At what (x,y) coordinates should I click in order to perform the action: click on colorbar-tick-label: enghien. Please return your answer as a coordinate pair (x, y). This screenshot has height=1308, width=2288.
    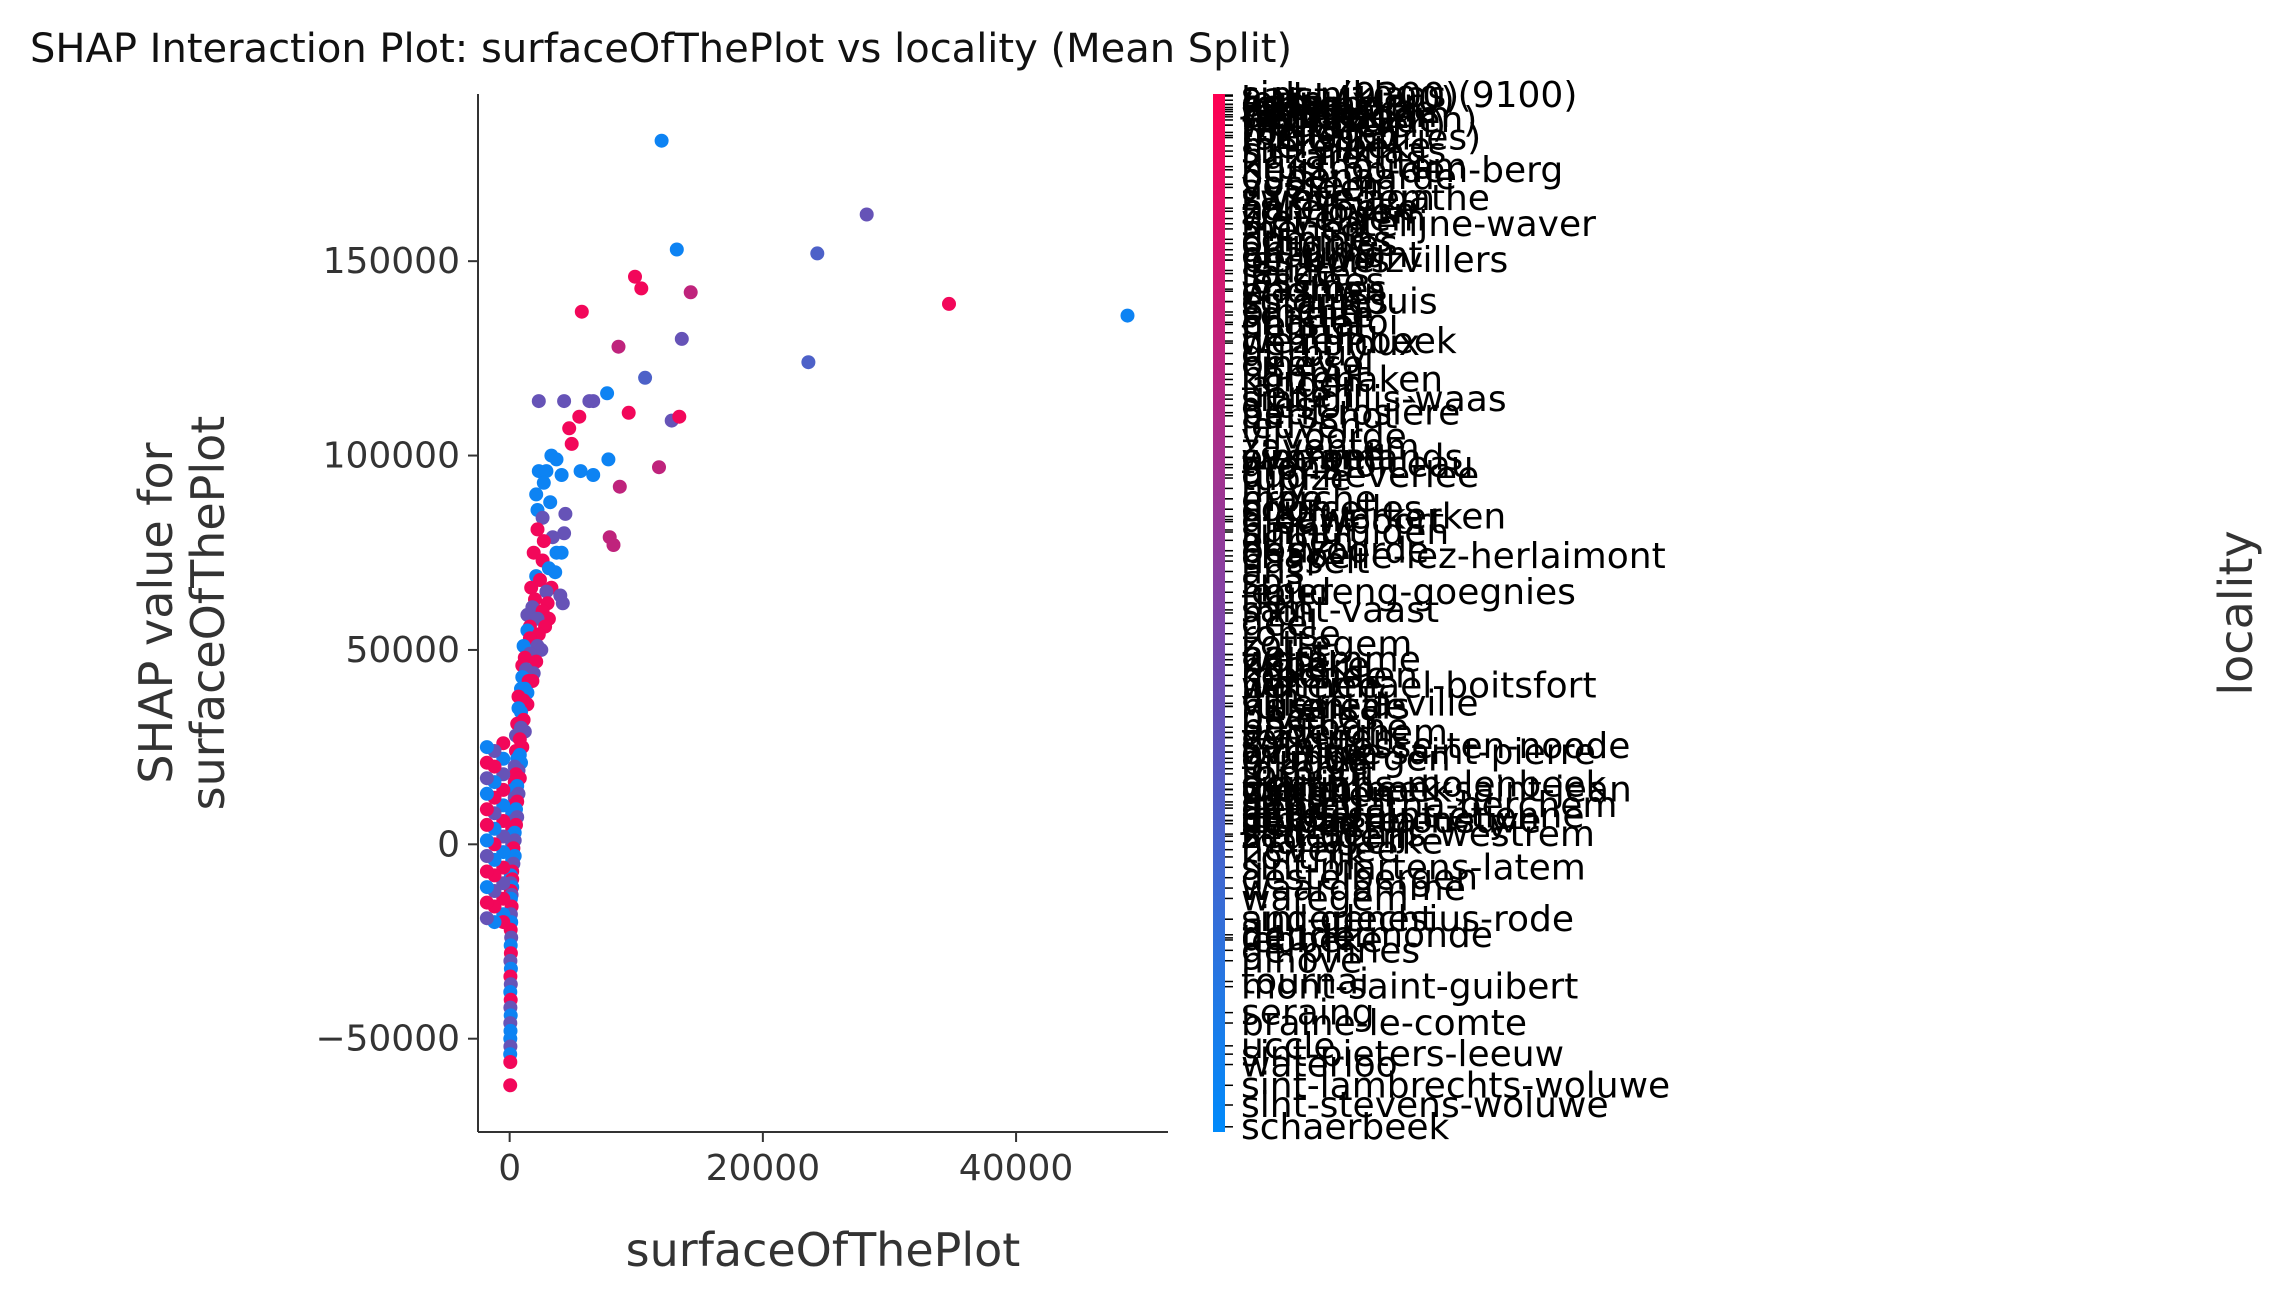
    Looking at the image, I should click on (1314, 291).